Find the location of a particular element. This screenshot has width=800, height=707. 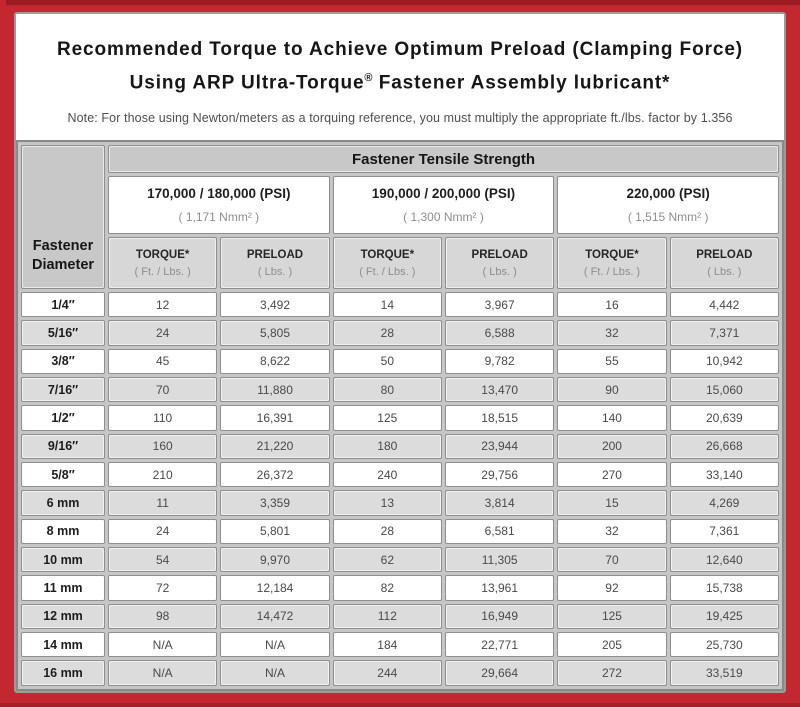

fastener-diameter-cell: 10 mm is located at coordinates (63, 560).